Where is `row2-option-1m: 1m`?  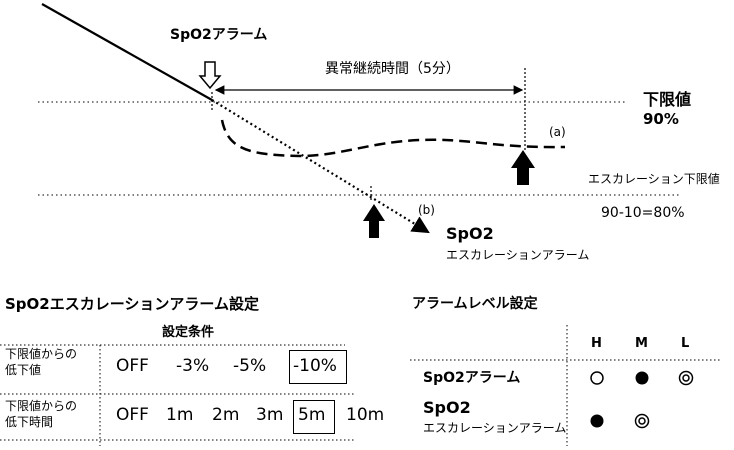
row2-option-1m: 1m is located at coordinates (179, 415).